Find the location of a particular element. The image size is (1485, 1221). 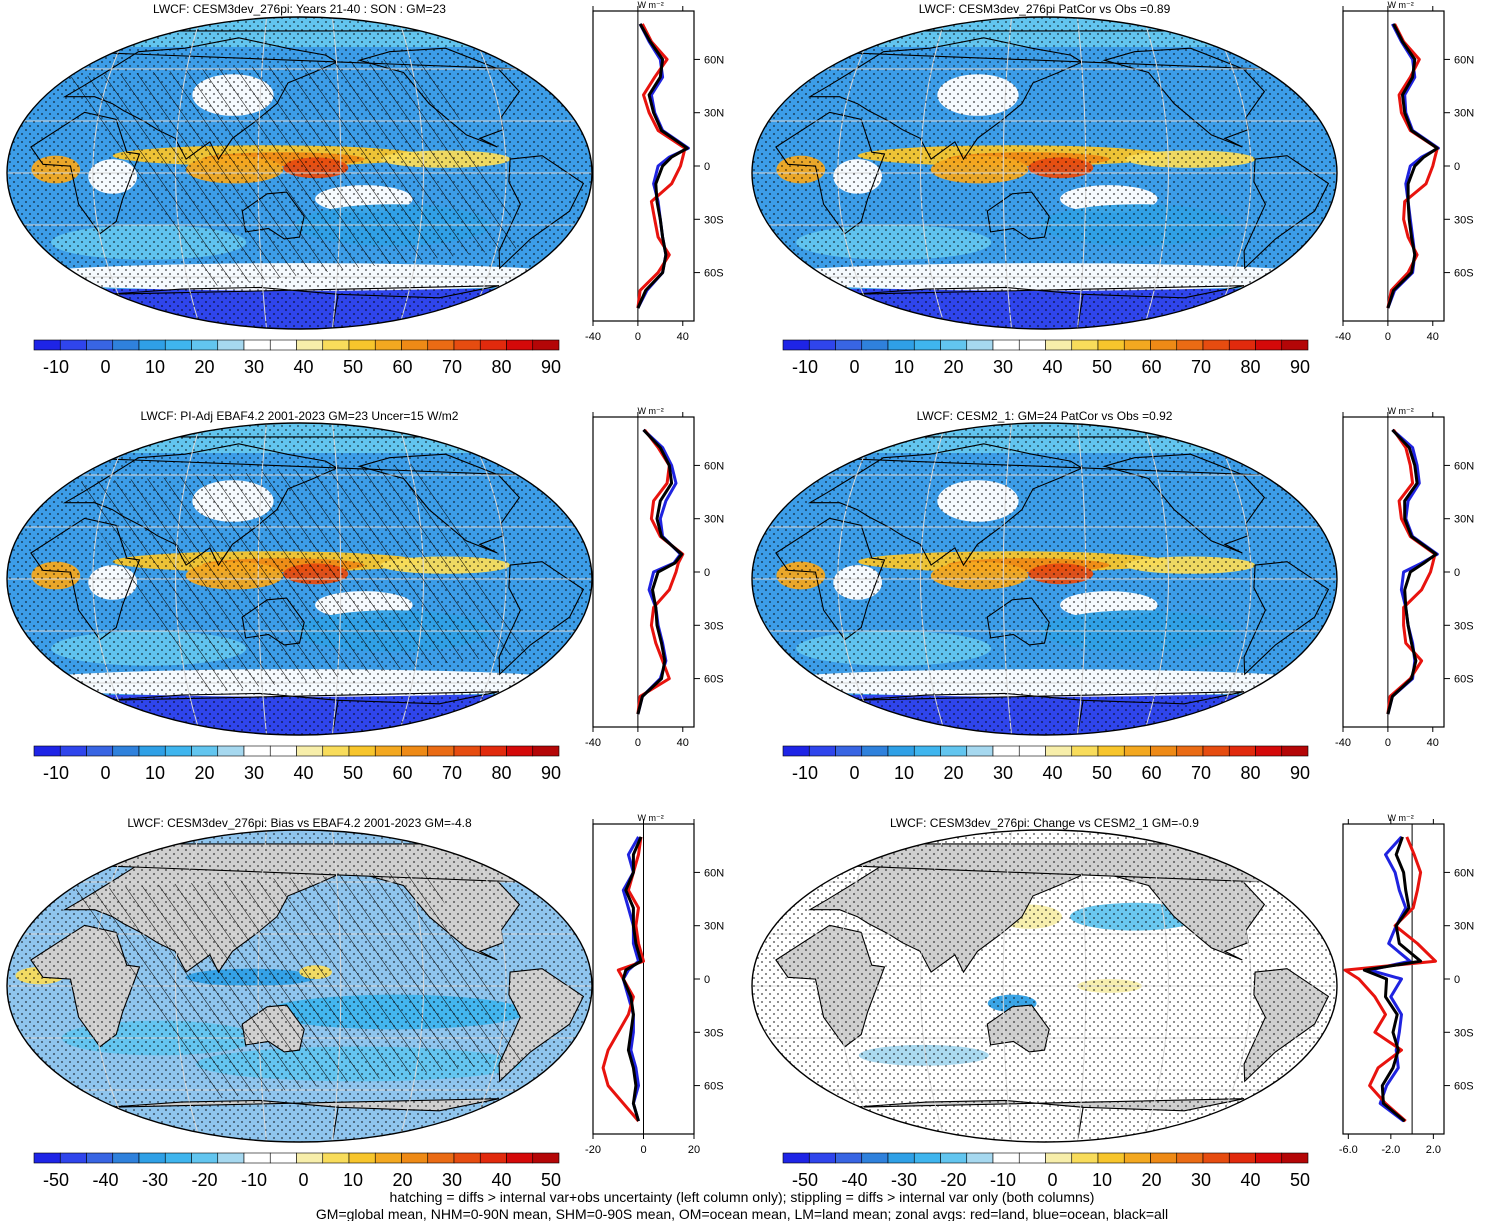

zonal-lat-label: 30N is located at coordinates (714, 927).